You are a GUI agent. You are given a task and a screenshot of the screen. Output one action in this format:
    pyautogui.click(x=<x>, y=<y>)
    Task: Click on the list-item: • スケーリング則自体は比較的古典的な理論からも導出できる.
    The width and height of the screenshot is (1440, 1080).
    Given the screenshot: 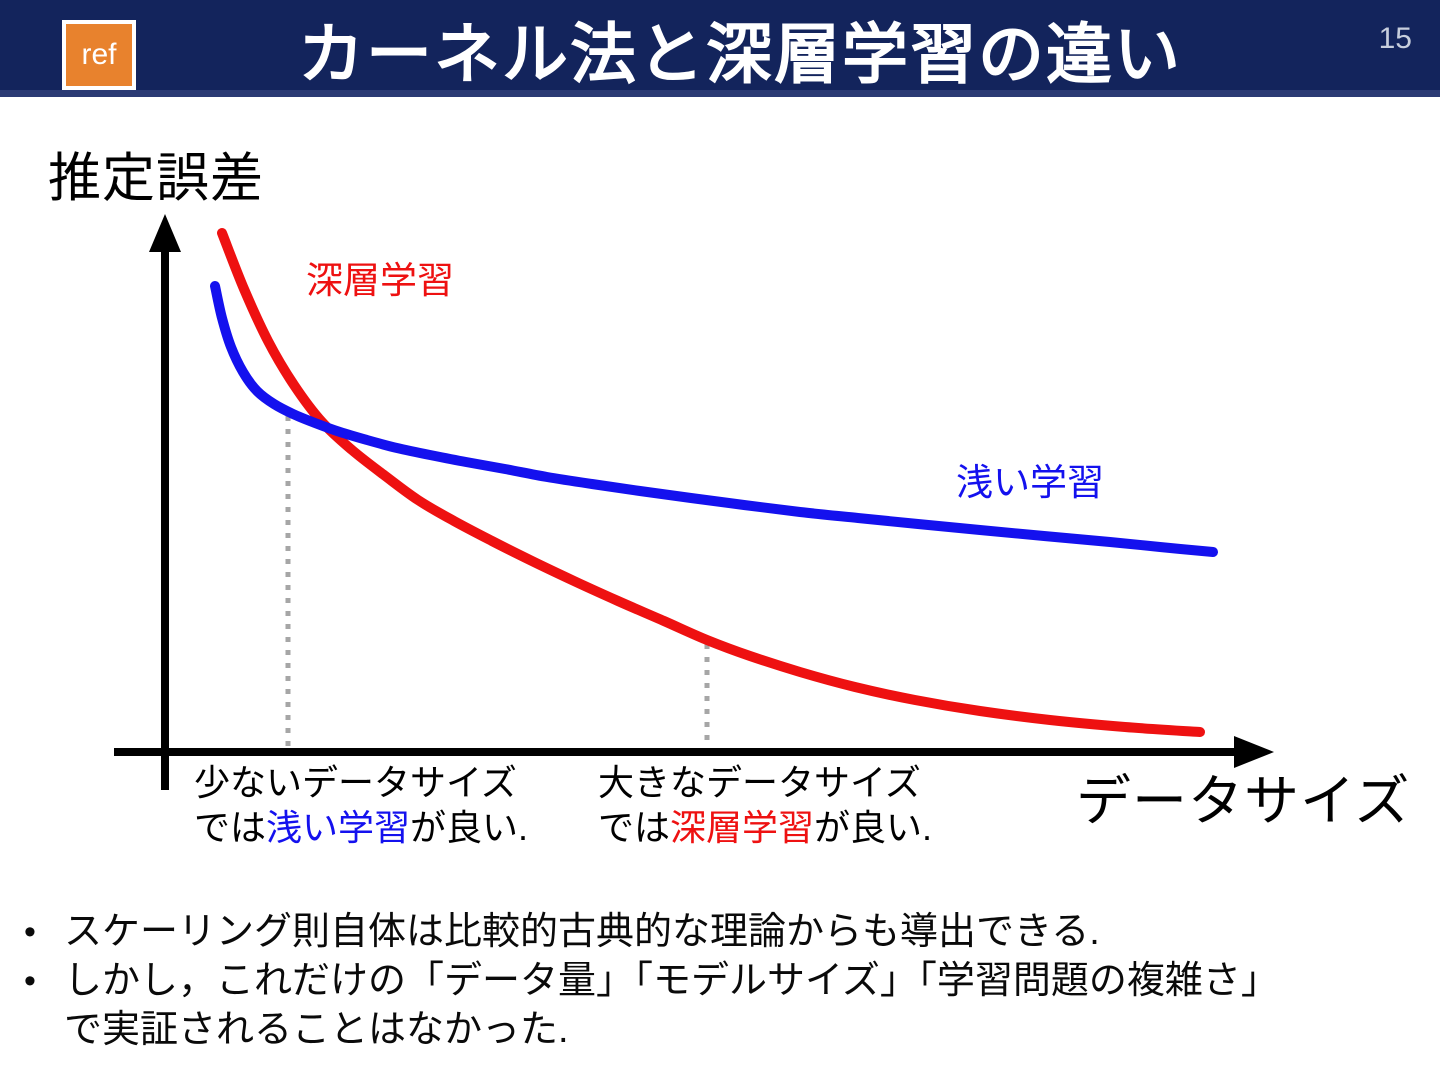 What is the action you would take?
    pyautogui.click(x=658, y=932)
    